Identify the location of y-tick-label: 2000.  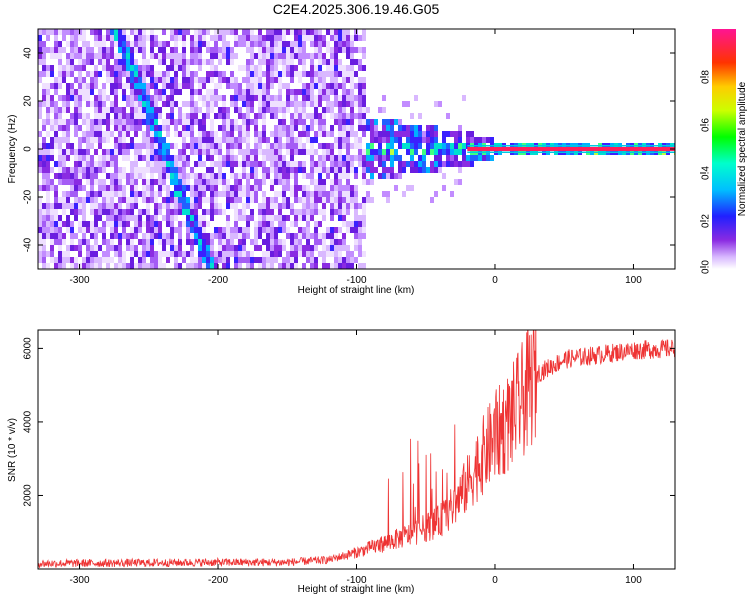
(28, 495).